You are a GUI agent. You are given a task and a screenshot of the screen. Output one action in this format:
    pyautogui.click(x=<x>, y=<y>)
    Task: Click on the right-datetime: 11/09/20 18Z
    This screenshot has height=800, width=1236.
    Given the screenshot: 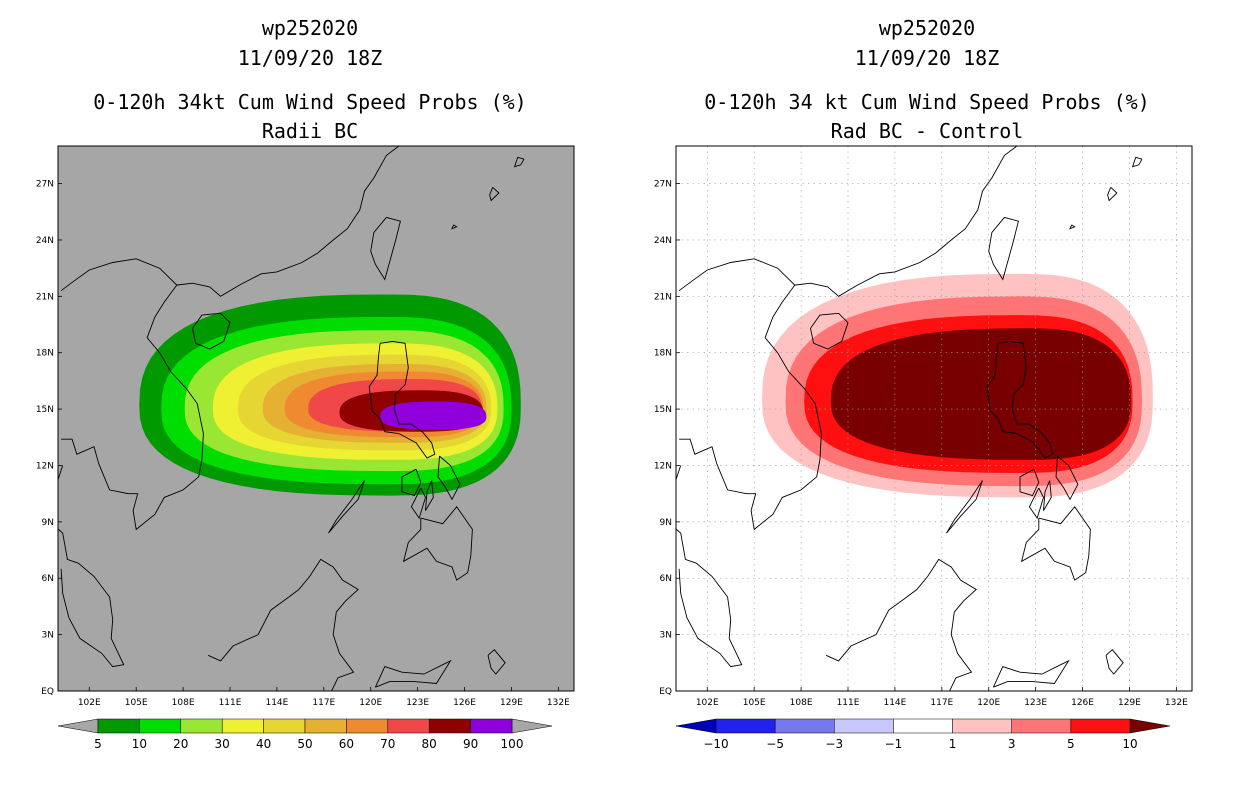 What is the action you would take?
    pyautogui.click(x=927, y=58)
    